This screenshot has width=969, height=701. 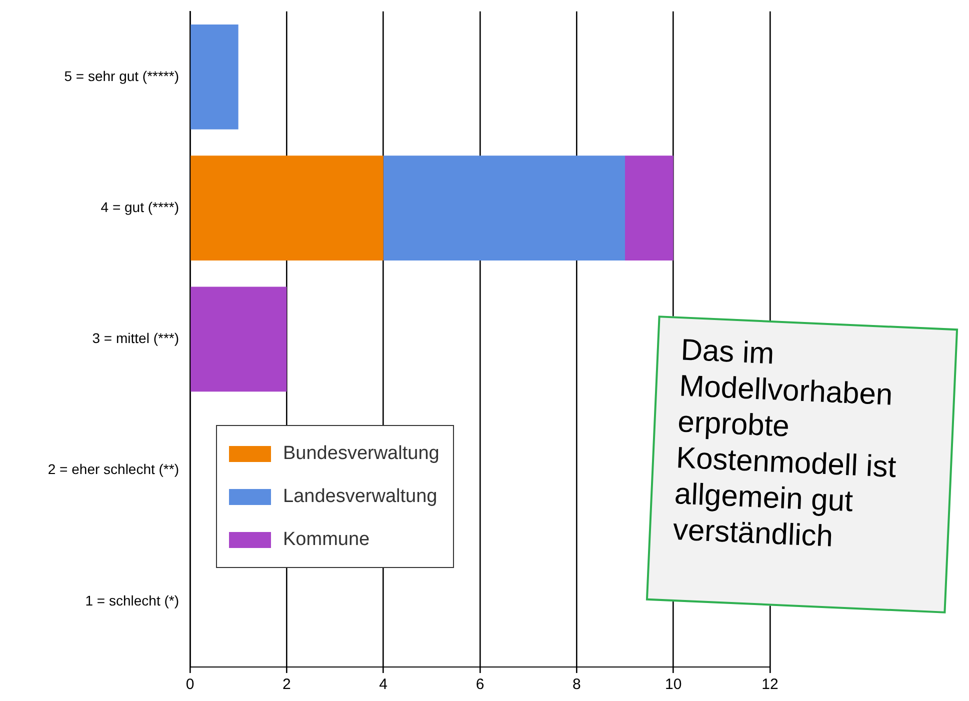 What do you see at coordinates (361, 453) in the screenshot?
I see `legend-label: Bundesverwaltung` at bounding box center [361, 453].